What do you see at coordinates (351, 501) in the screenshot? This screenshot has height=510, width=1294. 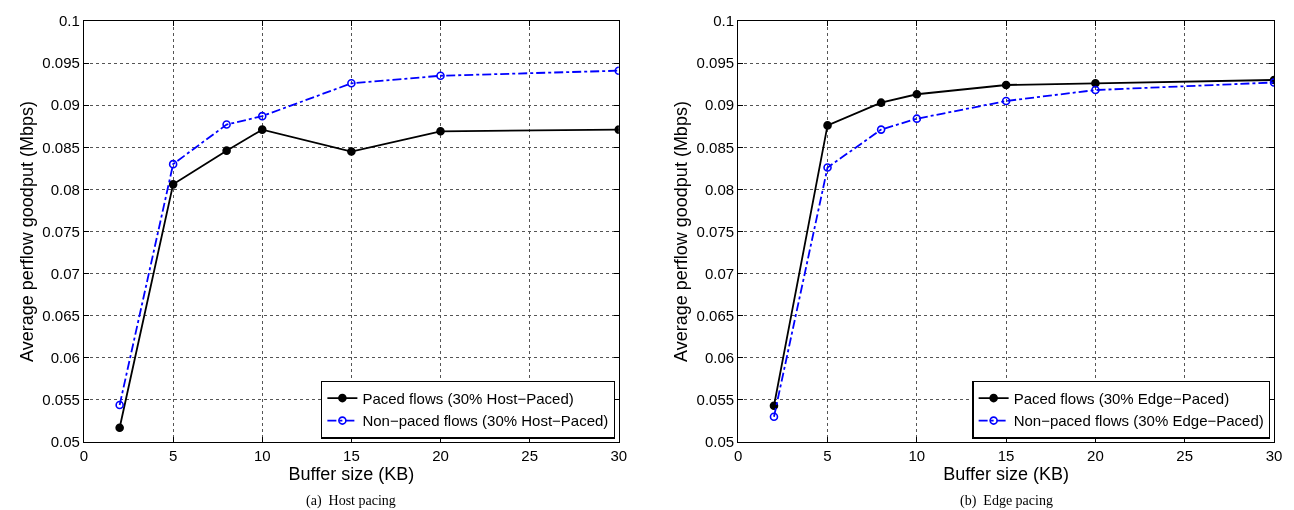 I see `text: (a) Host pacing` at bounding box center [351, 501].